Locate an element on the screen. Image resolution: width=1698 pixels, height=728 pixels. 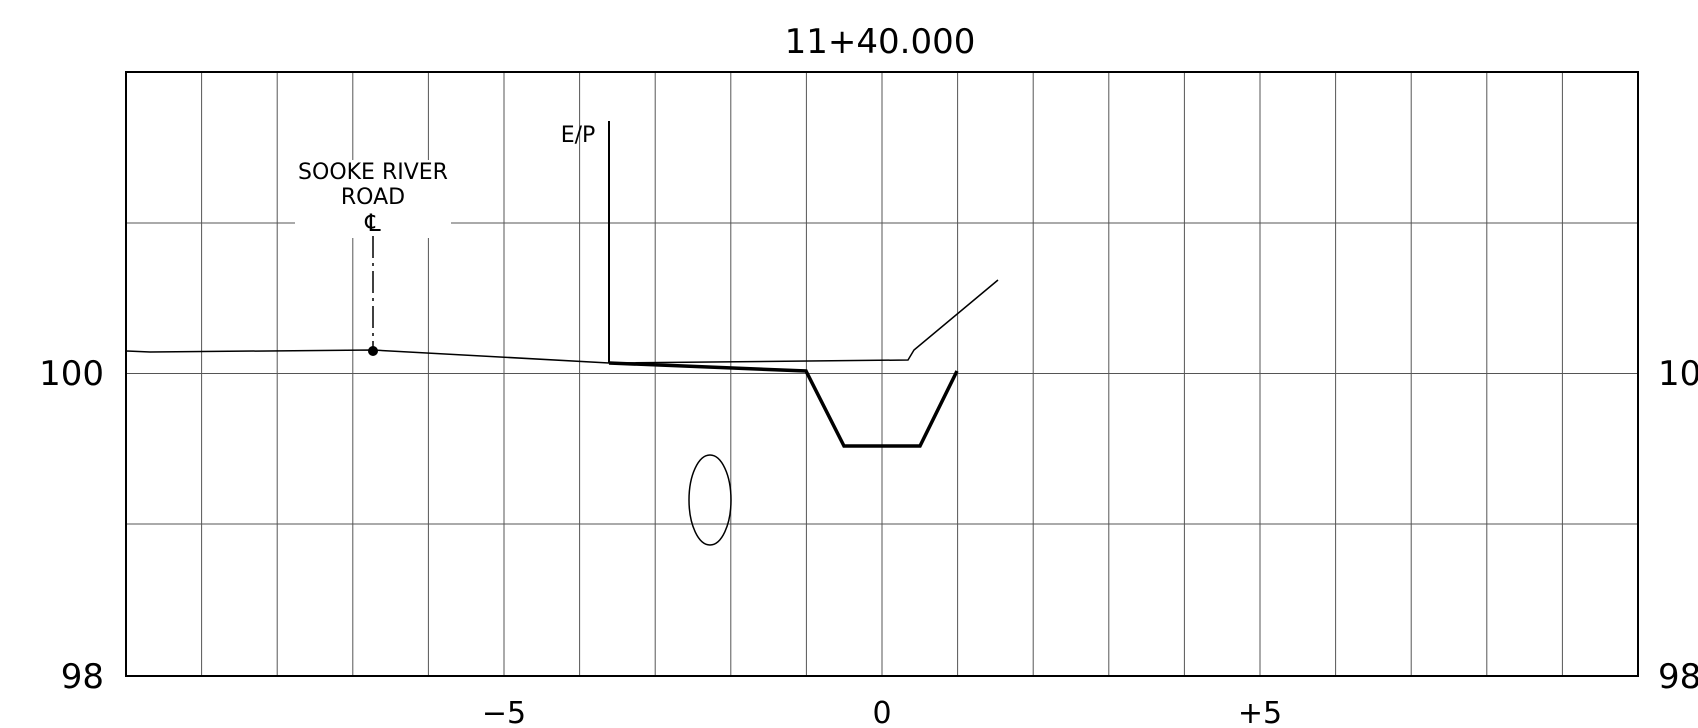
road-label-mask is located at coordinates (373, 199).